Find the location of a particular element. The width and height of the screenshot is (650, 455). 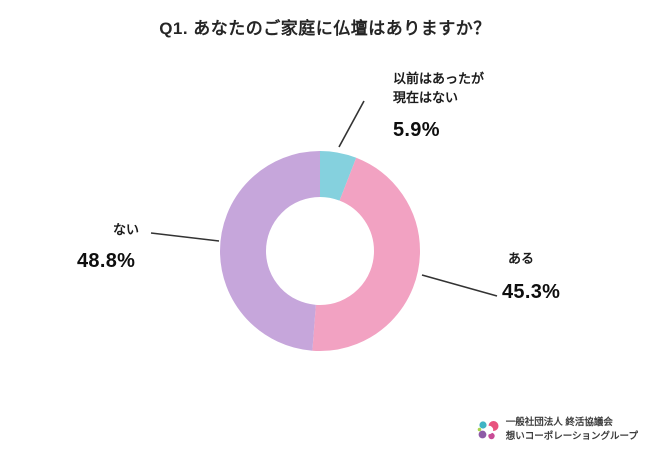

segment-value-yes: 45.3% is located at coordinates (531, 292).